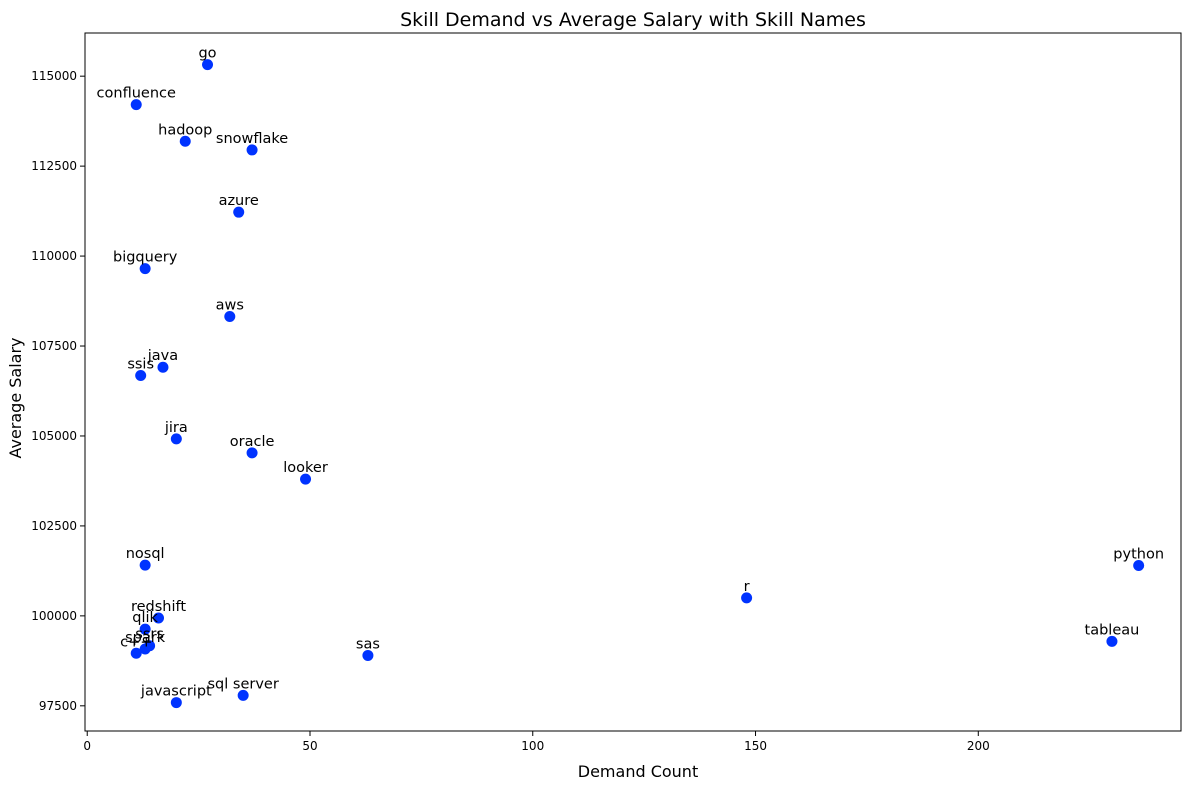 This screenshot has width=1189, height=794. Describe the element at coordinates (58, 706) in the screenshot. I see `y-tick-label: 97500` at that location.